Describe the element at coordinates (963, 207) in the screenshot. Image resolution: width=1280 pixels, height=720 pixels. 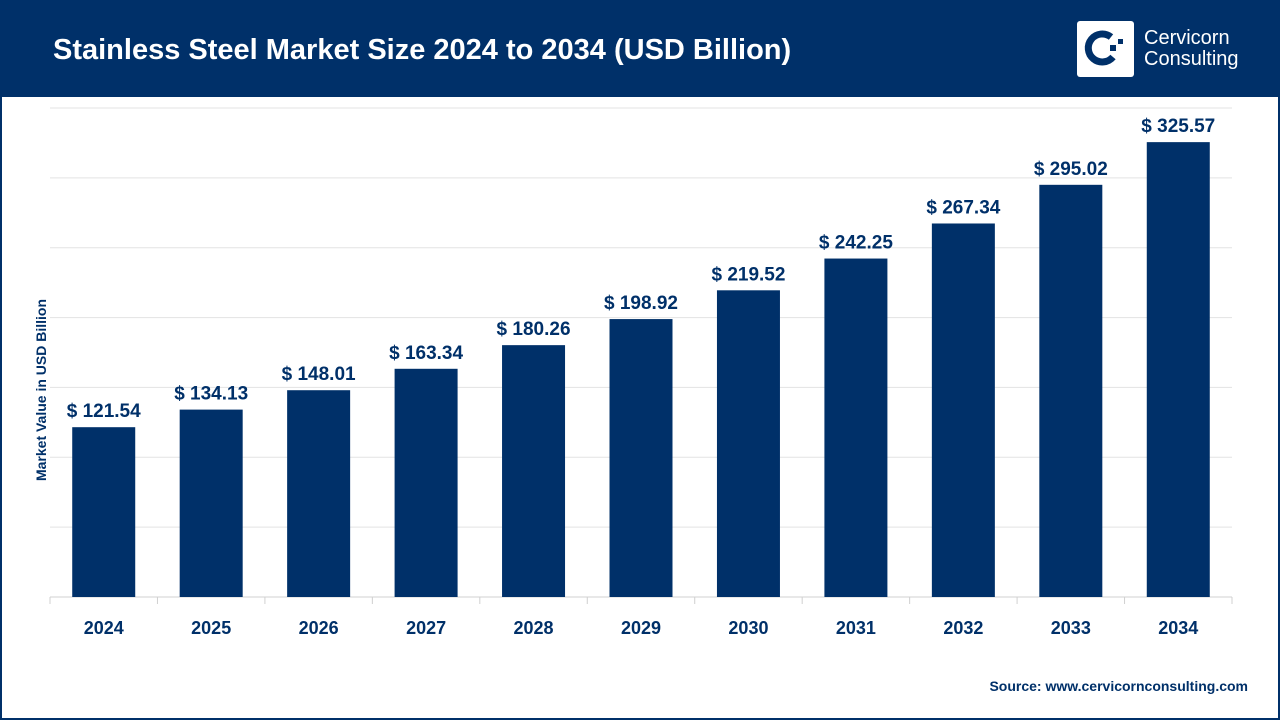
I see `data-label: $ 267.34` at that location.